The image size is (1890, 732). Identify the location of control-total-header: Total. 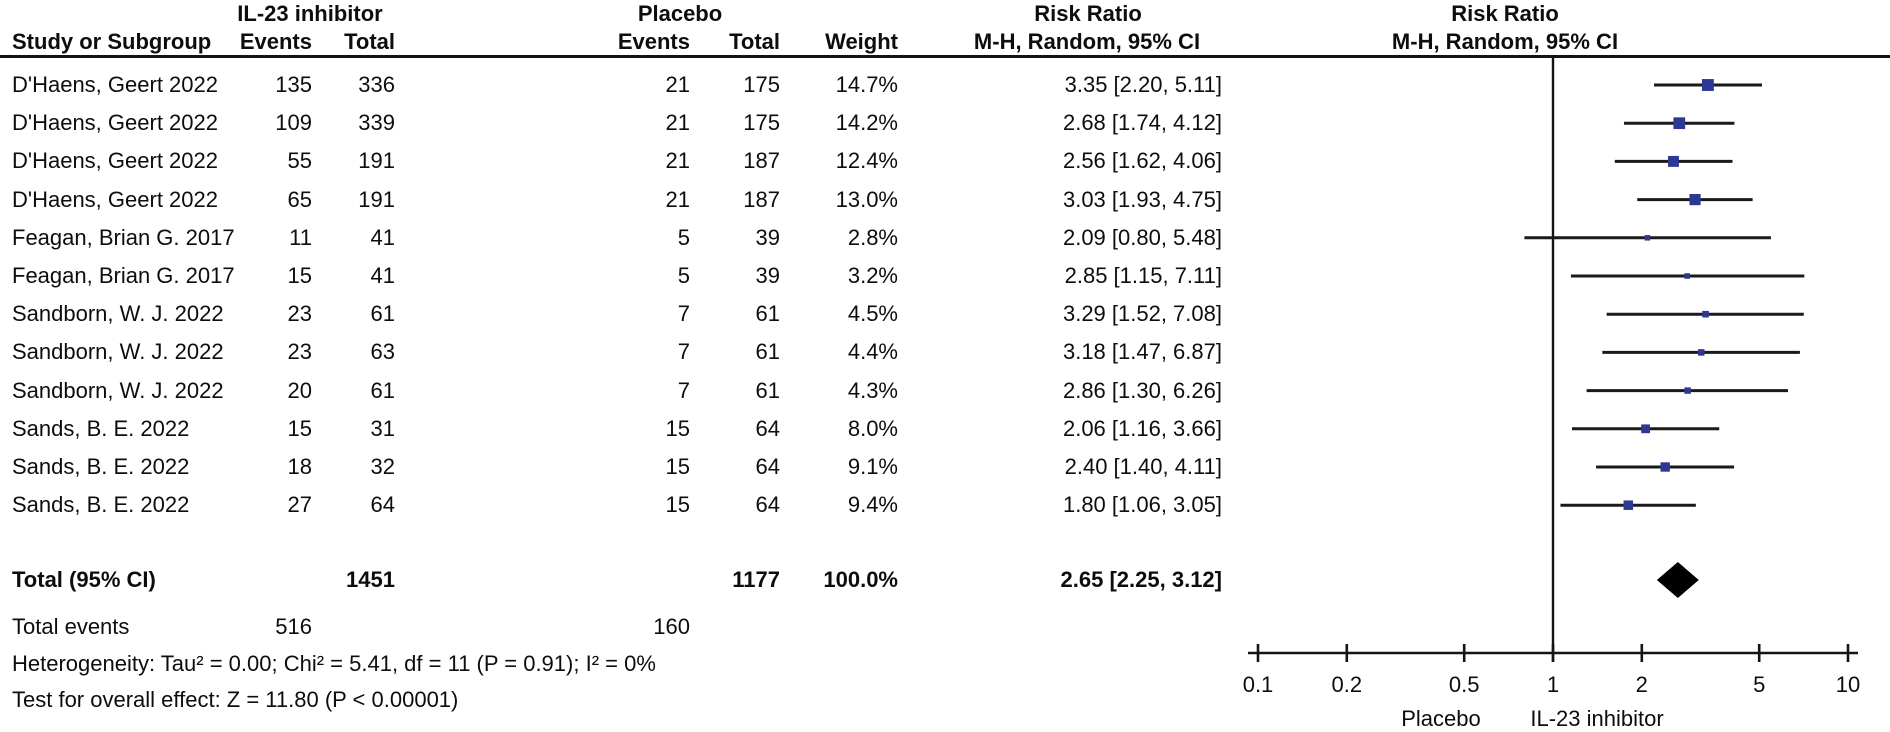
(754, 41).